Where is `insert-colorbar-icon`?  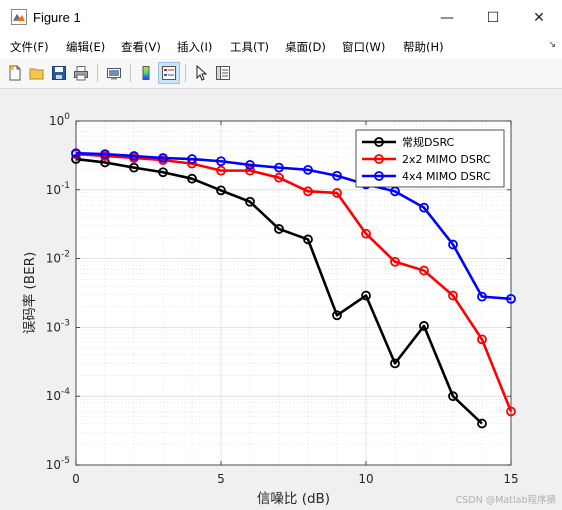 insert-colorbar-icon is located at coordinates (146, 73).